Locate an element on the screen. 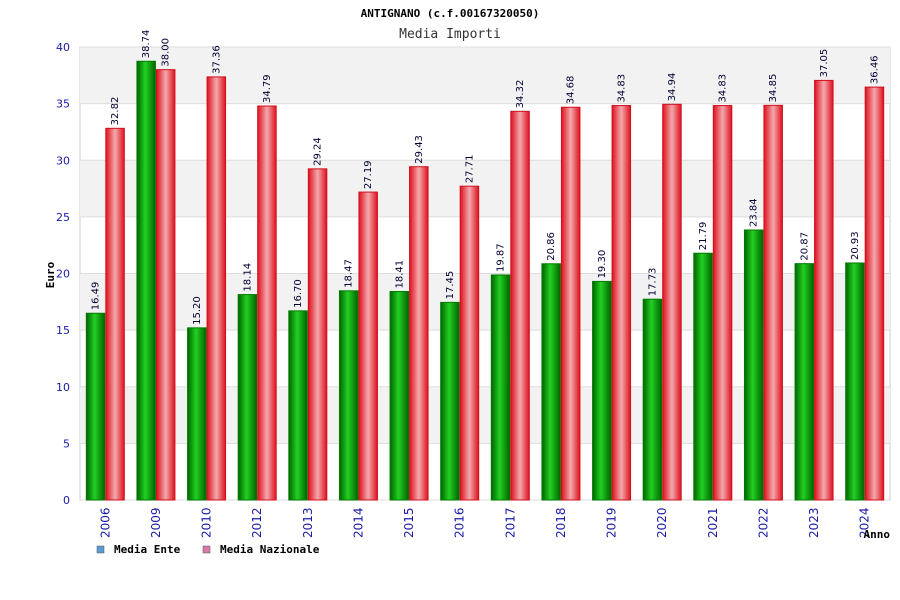 The image size is (900, 600). legend-swatch-media-nazionale is located at coordinates (206, 549).